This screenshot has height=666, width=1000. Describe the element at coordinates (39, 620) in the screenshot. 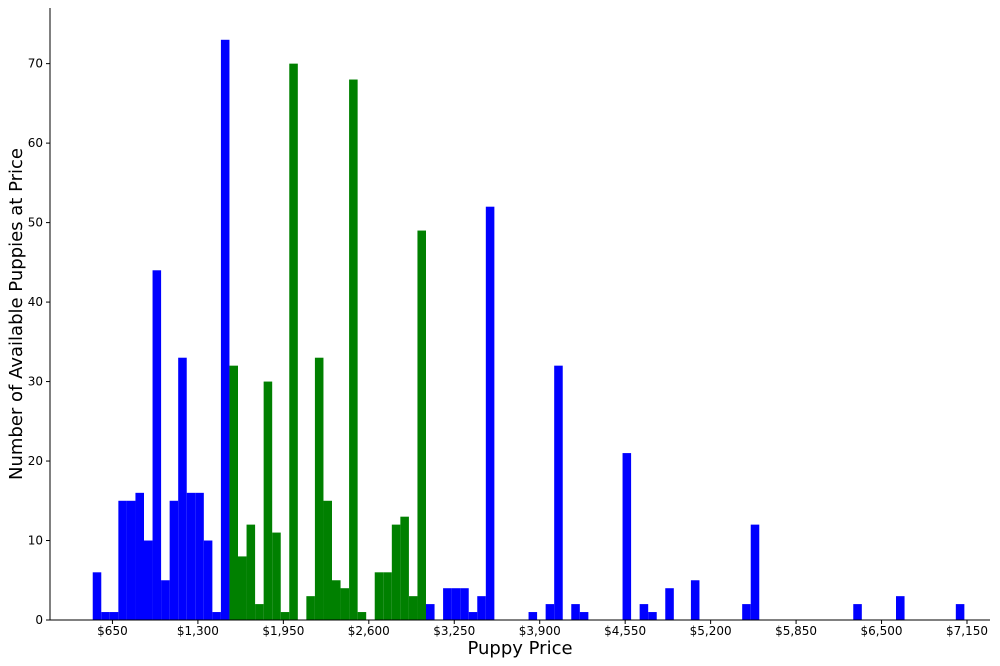

I see `y-tick-label: 0` at that location.